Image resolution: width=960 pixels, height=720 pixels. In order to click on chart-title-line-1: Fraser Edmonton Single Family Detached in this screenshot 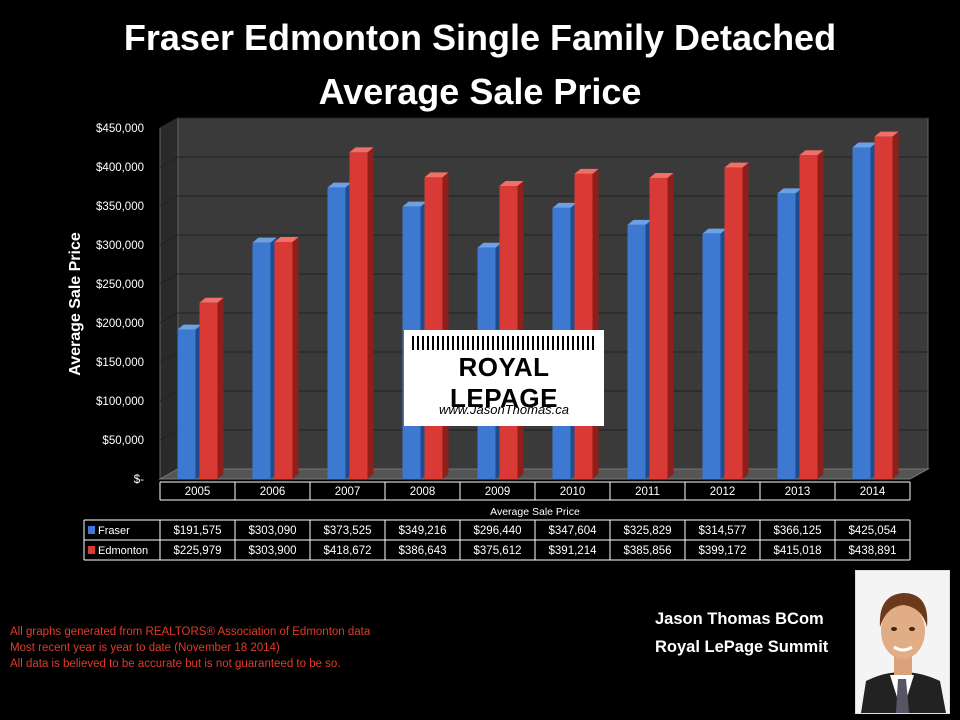, I will do `click(480, 37)`.